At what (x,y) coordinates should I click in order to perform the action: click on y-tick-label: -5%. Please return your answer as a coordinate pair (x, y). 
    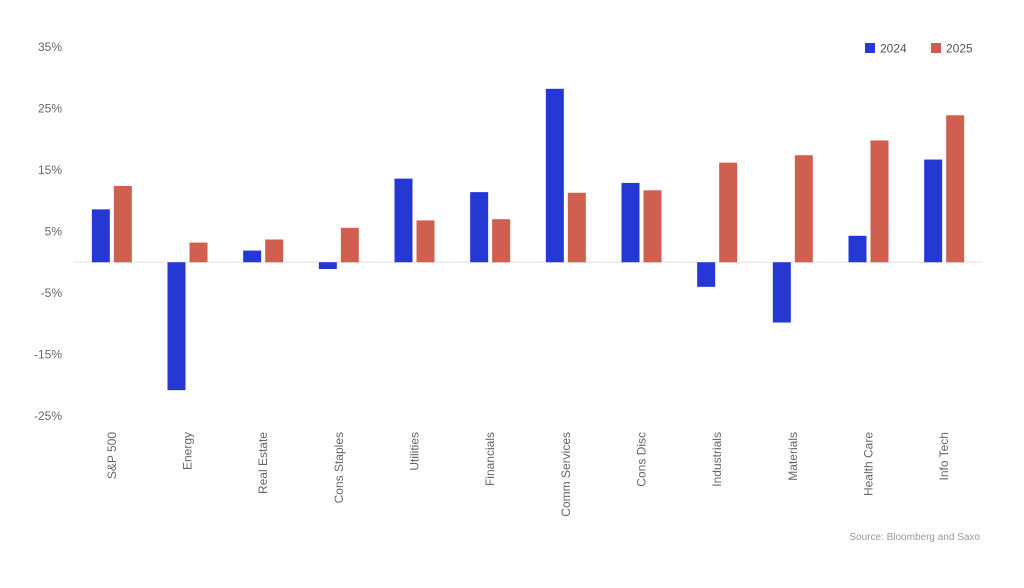
    Looking at the image, I should click on (52, 293).